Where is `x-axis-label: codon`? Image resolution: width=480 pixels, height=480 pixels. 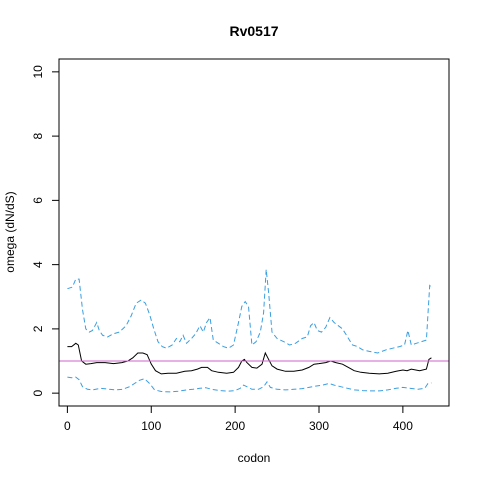
x-axis-label: codon is located at coordinates (254, 458).